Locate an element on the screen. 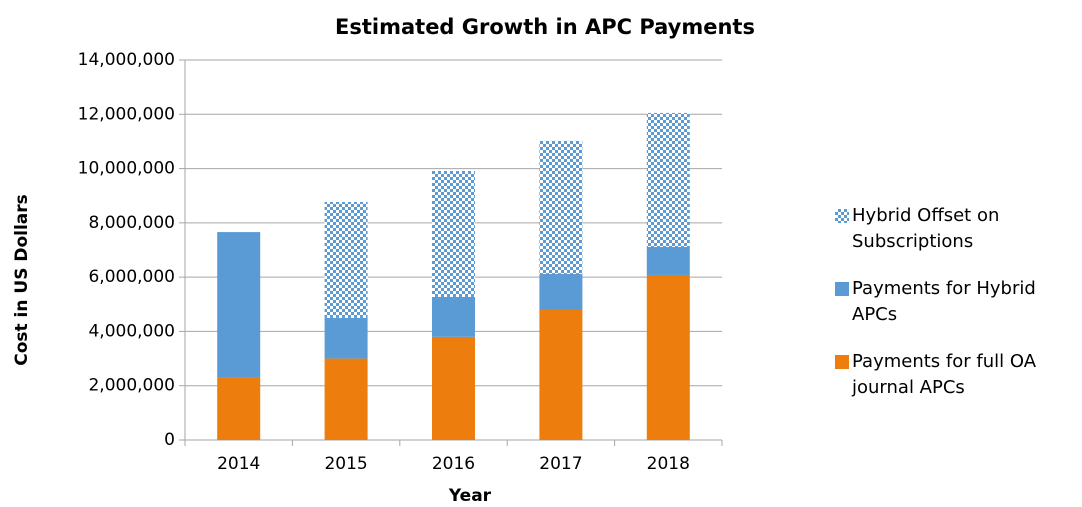 The width and height of the screenshot is (1082, 507). y-tick-label: 6,000,000 is located at coordinates (131, 277).